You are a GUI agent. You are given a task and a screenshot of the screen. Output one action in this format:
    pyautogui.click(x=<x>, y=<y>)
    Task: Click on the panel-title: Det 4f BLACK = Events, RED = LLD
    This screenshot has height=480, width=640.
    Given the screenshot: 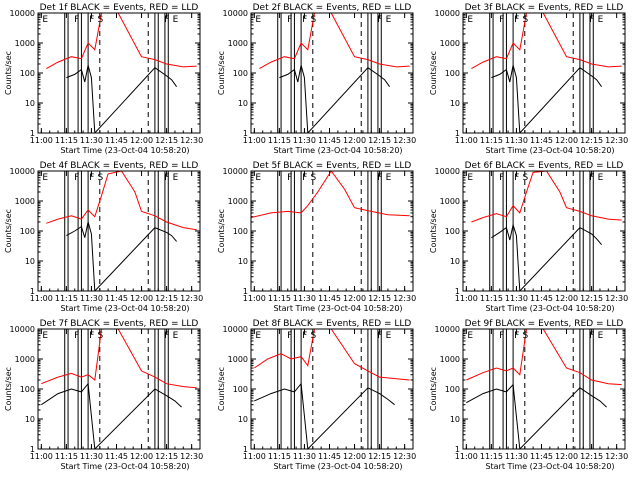 What is the action you would take?
    pyautogui.click(x=119, y=166)
    